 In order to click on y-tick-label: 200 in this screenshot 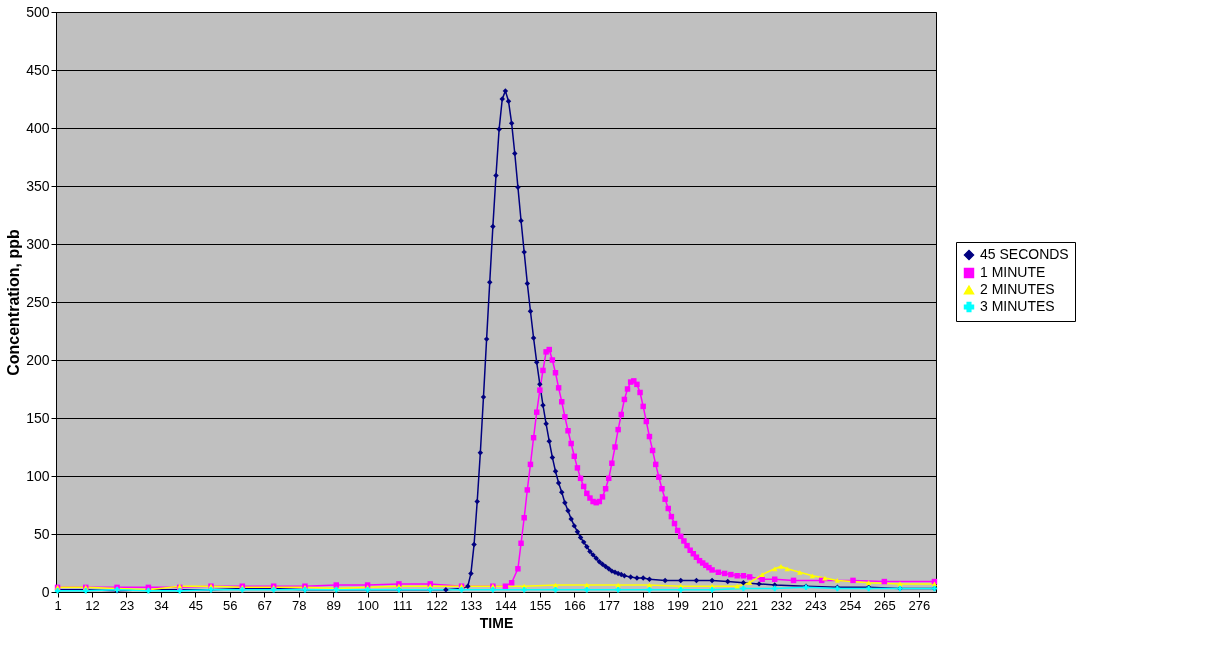, I will do `click(38, 359)`.